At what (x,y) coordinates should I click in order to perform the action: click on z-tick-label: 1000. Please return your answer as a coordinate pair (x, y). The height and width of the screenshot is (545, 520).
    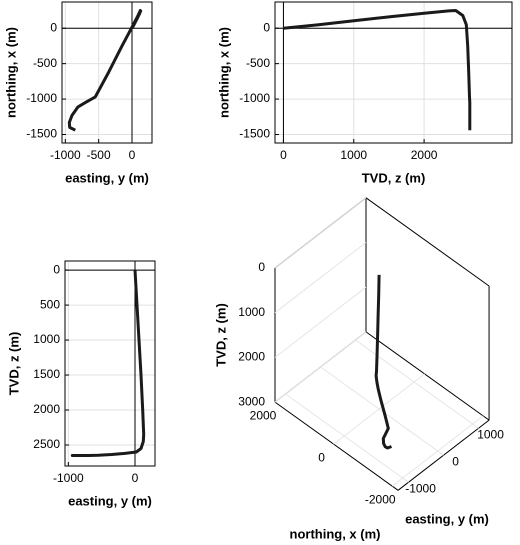
    Looking at the image, I should click on (251, 312).